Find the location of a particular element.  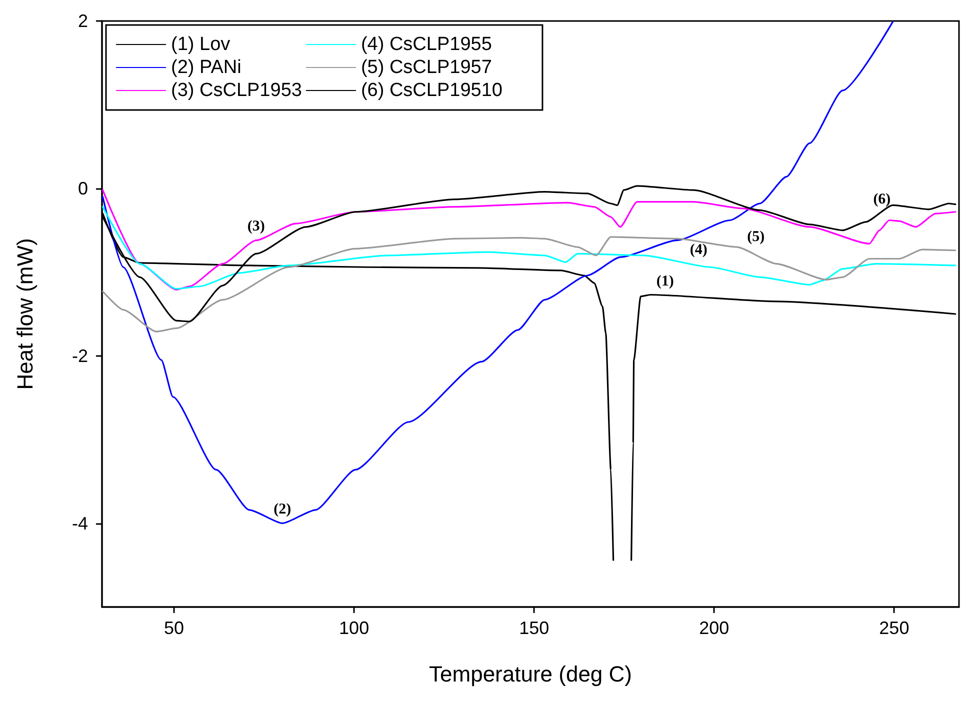

legend-label: (2) PANi is located at coordinates (206, 67).